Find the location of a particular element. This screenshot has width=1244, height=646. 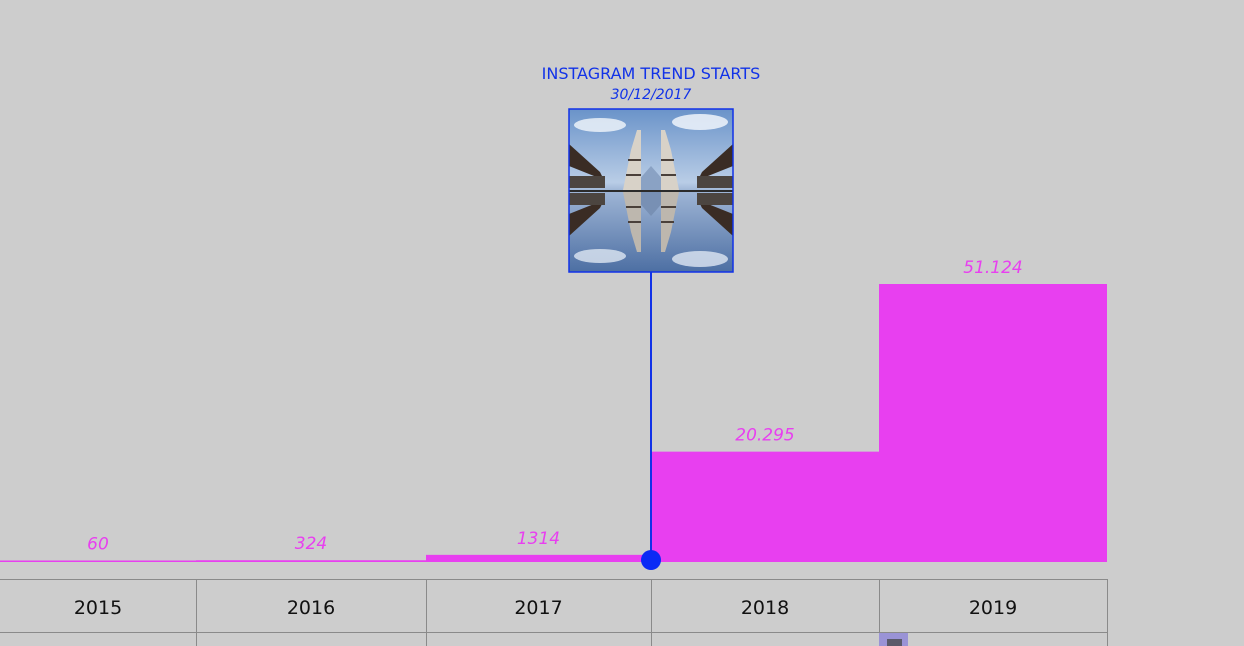

annotation-date: 30/12/2017 is located at coordinates (651, 95).